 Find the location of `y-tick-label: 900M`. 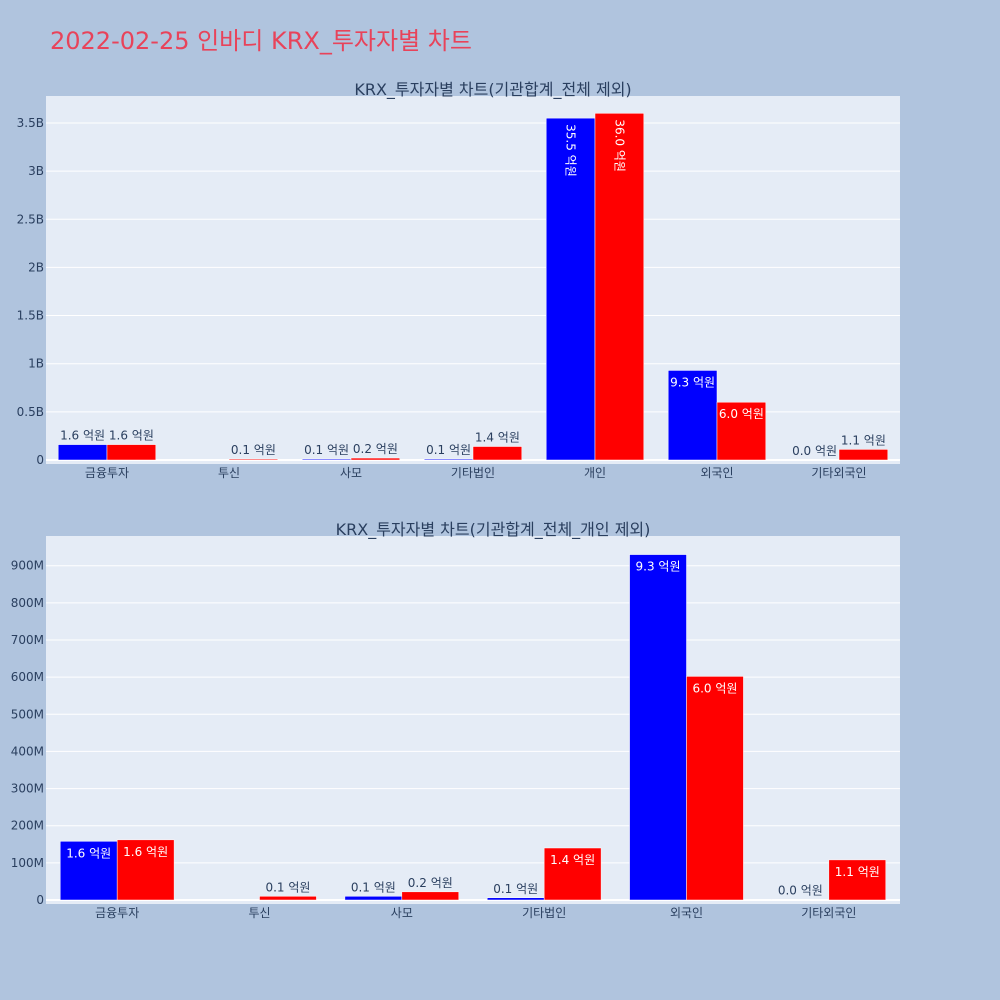

y-tick-label: 900M is located at coordinates (27, 566).